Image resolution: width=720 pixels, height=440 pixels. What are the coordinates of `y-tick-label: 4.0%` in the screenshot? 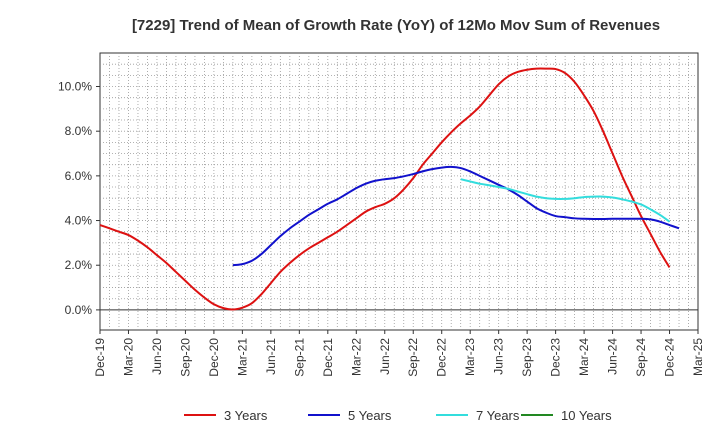 It's located at (79, 221).